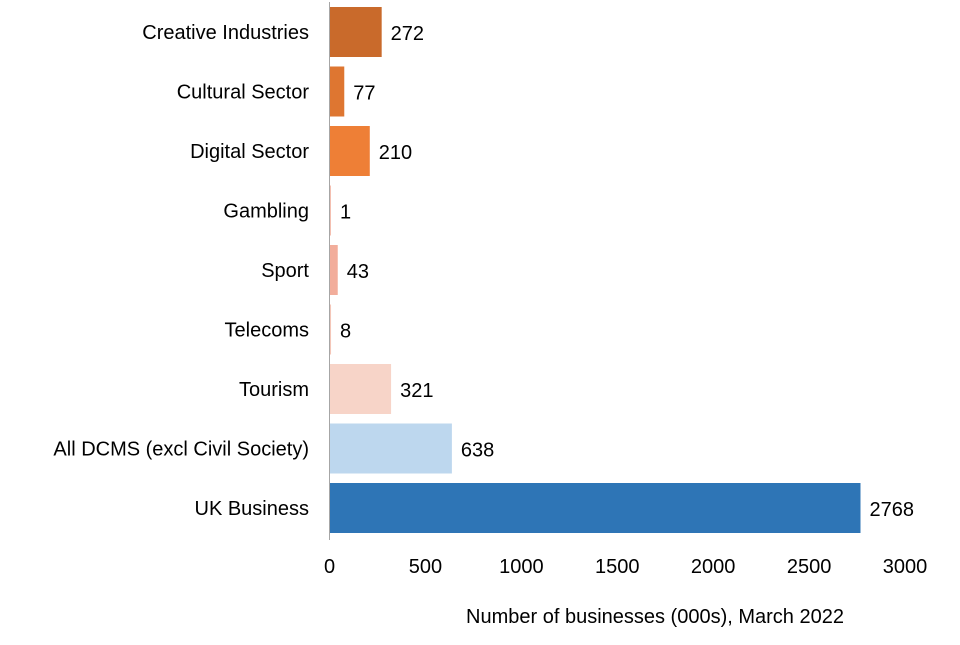 The image size is (960, 645). I want to click on data-label: 43, so click(358, 272).